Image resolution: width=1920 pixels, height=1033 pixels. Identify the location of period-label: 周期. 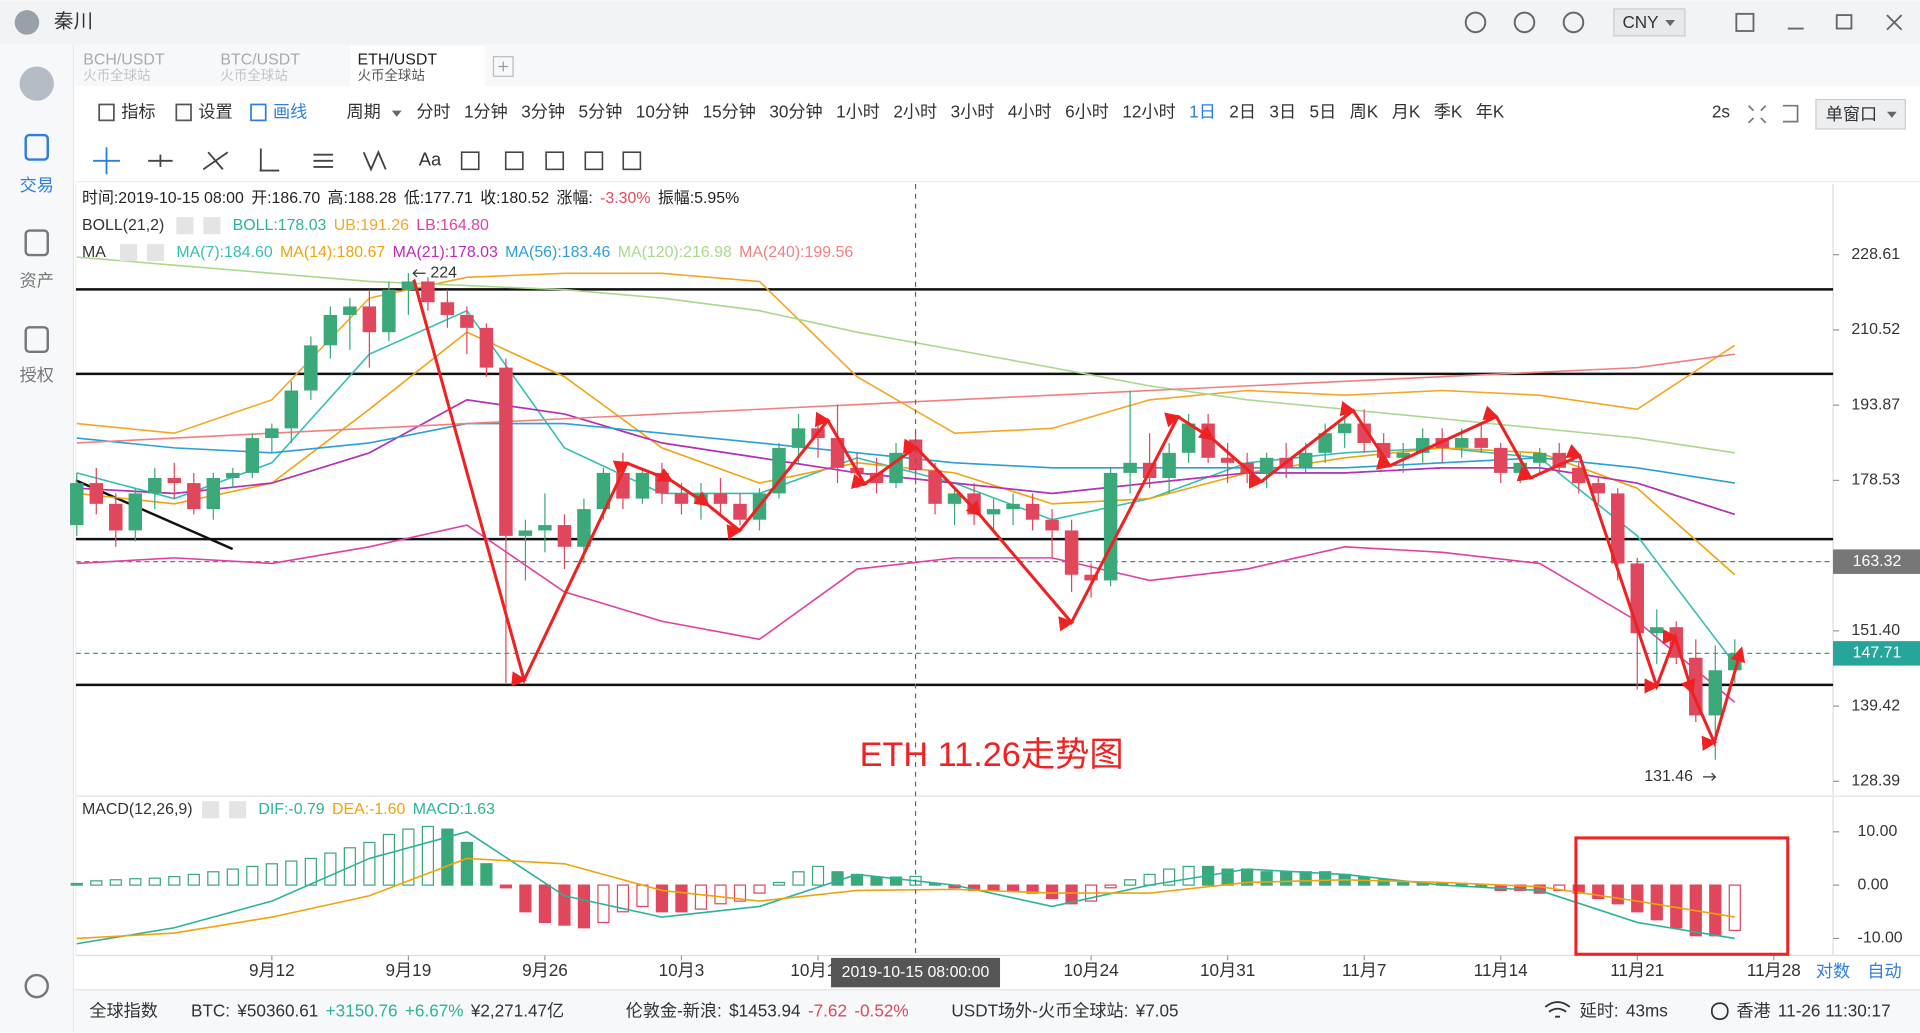
(364, 112).